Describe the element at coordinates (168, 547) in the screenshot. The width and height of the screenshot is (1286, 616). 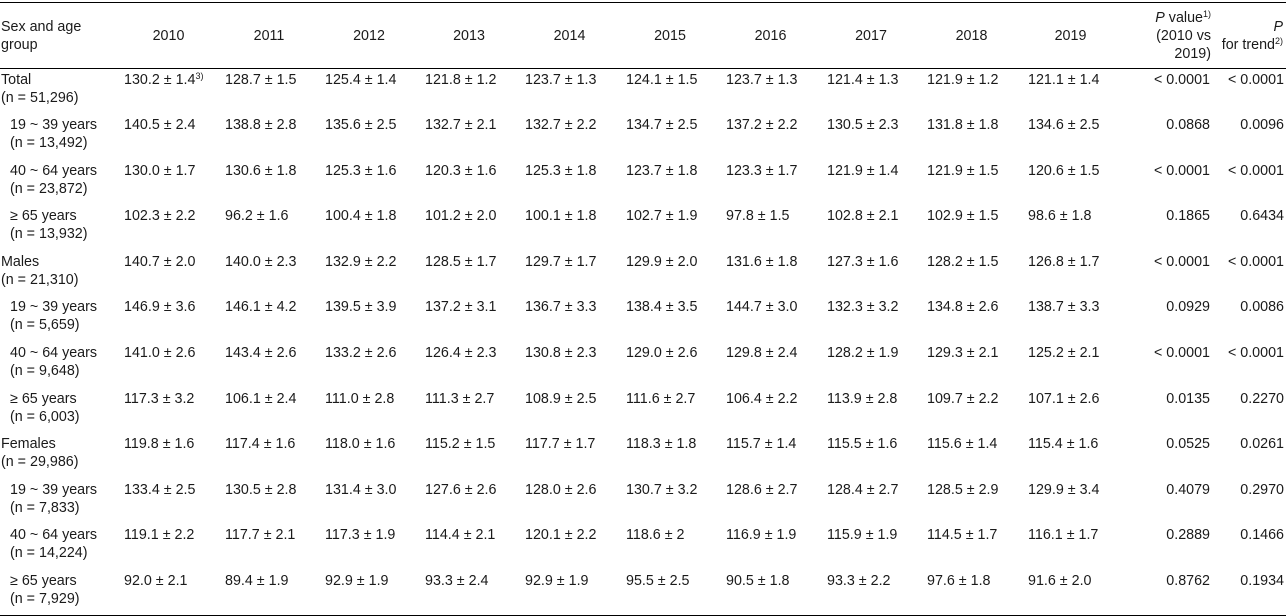
I see `value-cell: 119.1 ± 2.2` at that location.